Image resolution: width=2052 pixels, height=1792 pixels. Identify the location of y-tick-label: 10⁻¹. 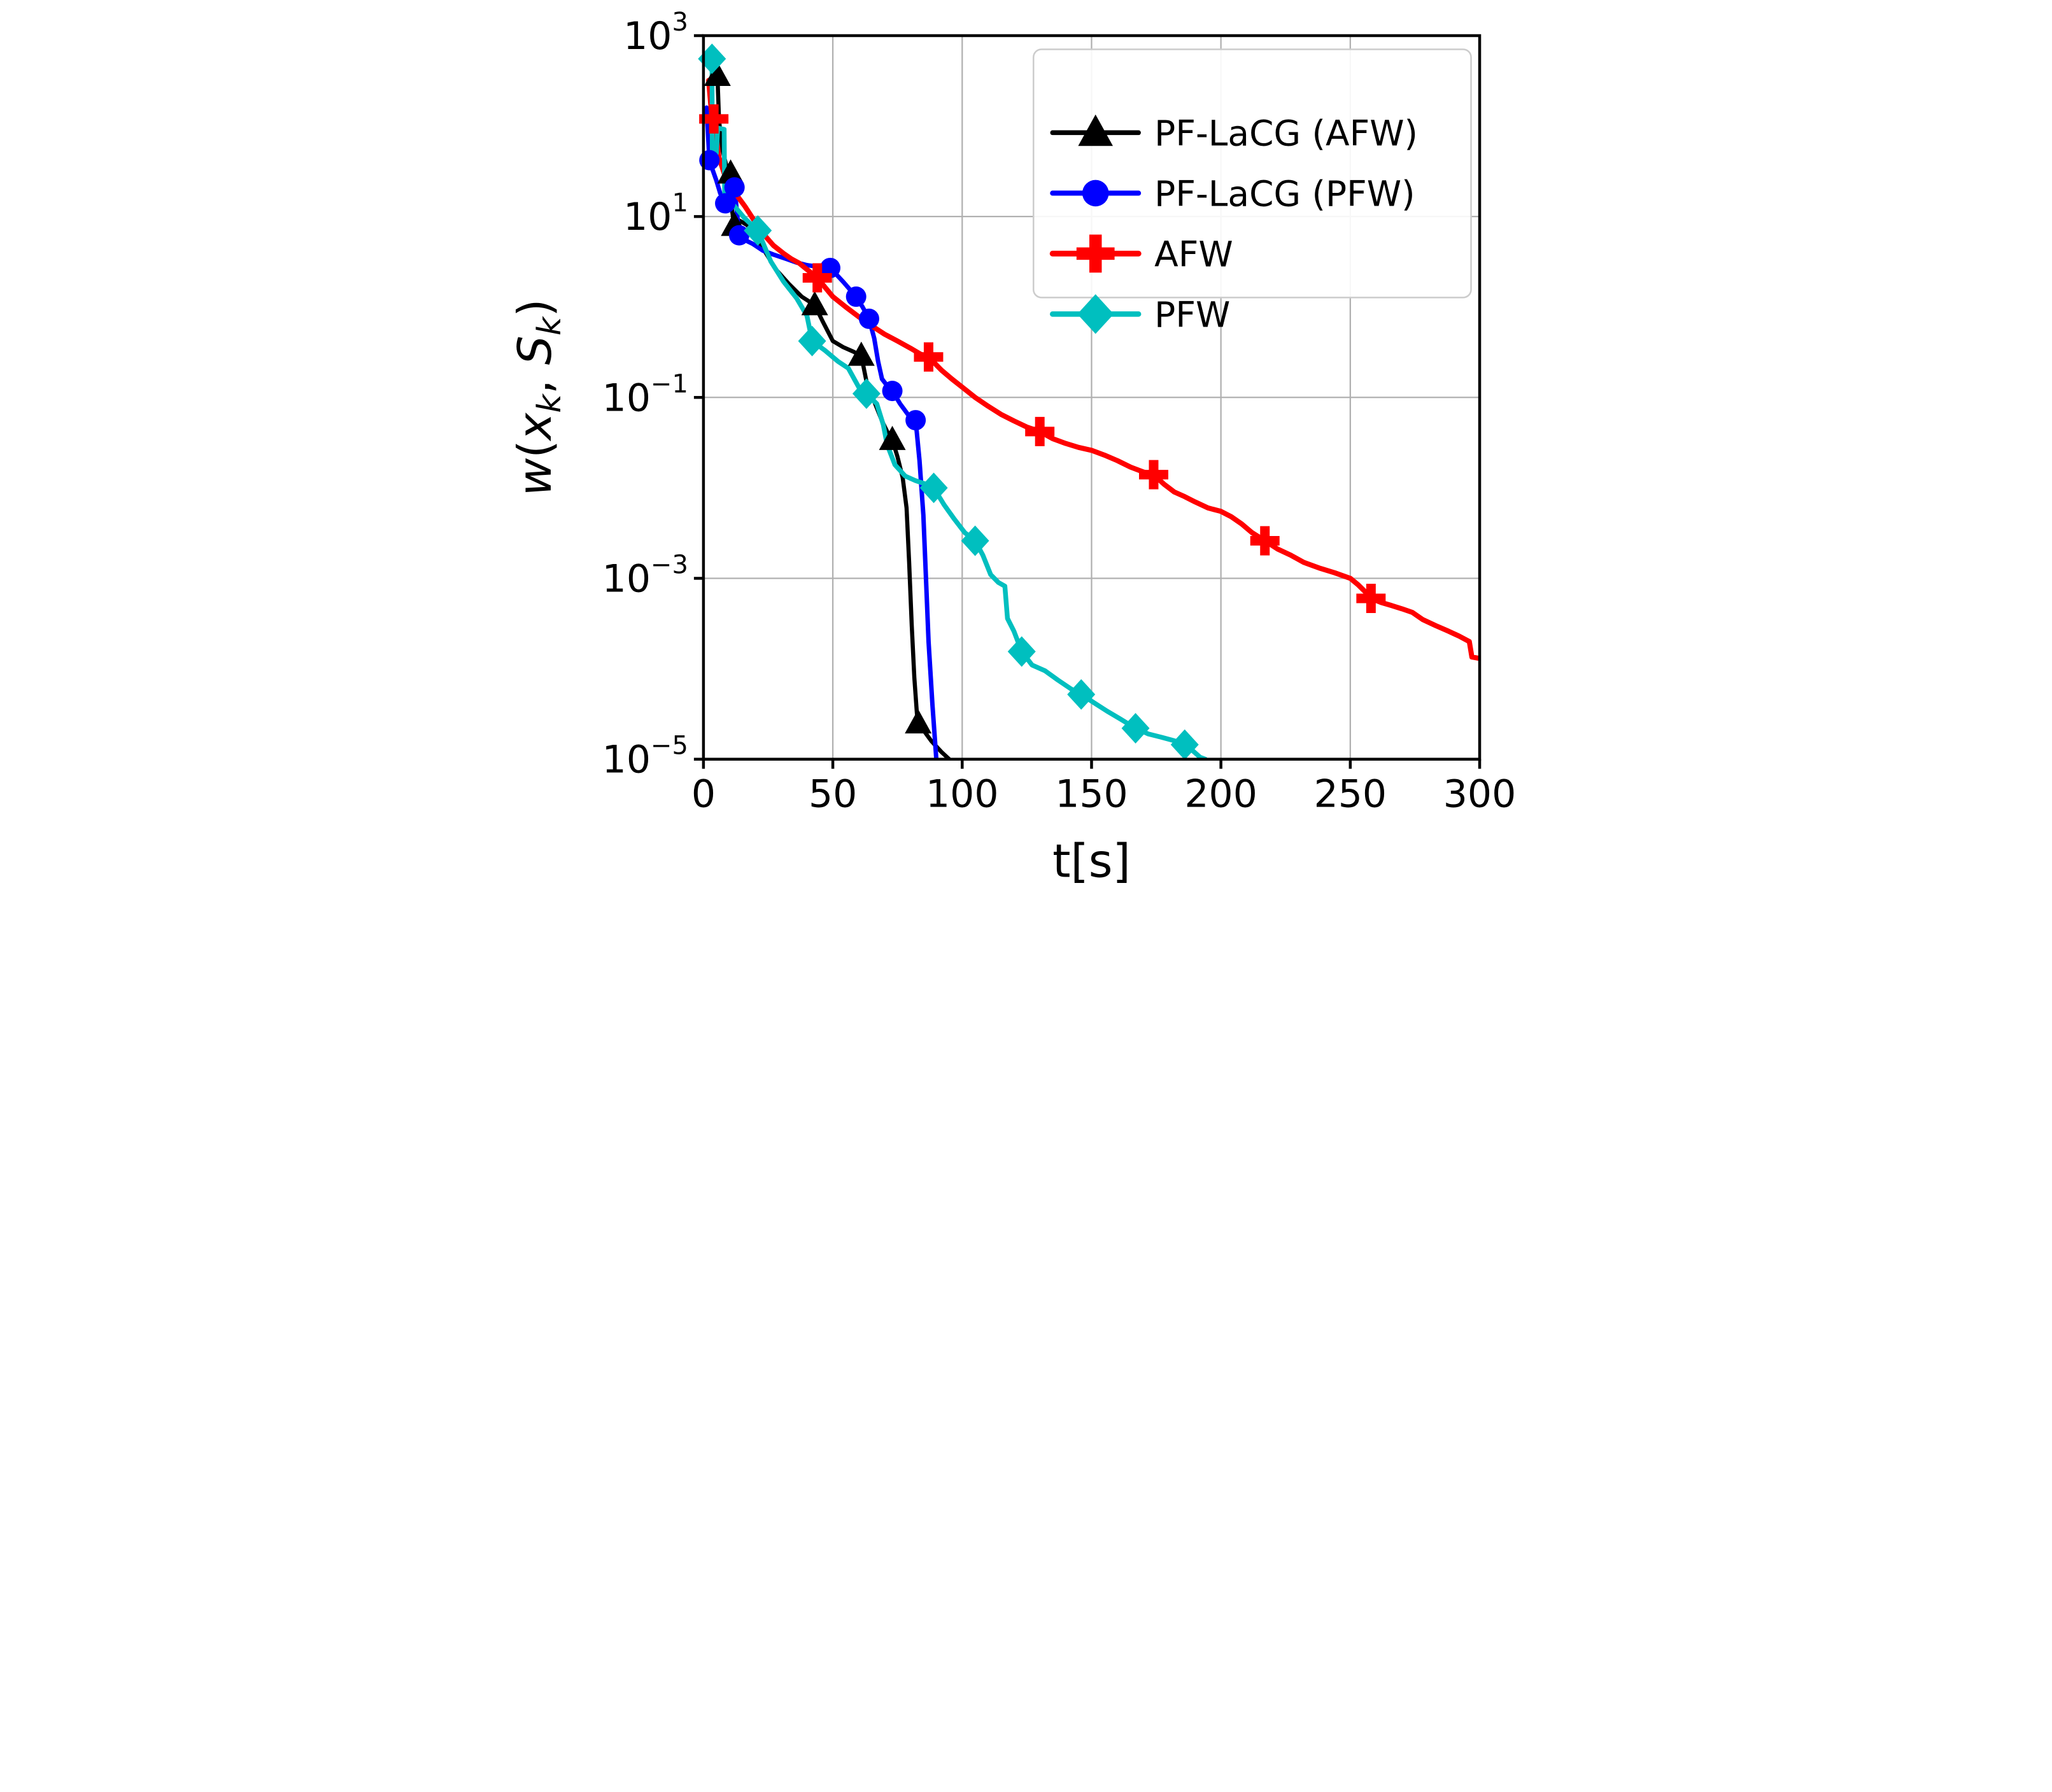
(645, 395).